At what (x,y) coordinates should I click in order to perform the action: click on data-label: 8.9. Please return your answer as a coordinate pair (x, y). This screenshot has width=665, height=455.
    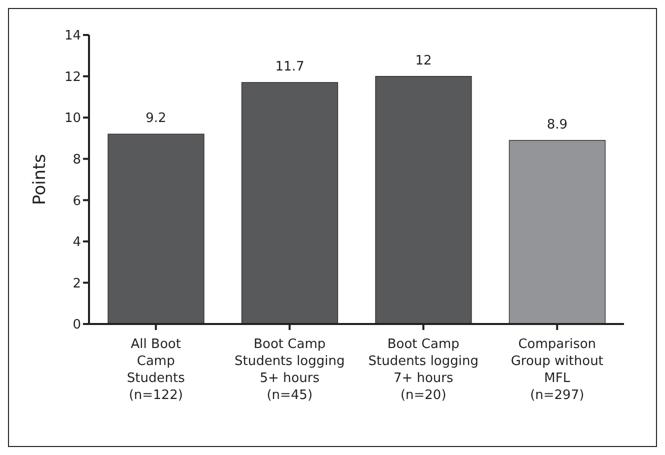
    Looking at the image, I should click on (557, 124).